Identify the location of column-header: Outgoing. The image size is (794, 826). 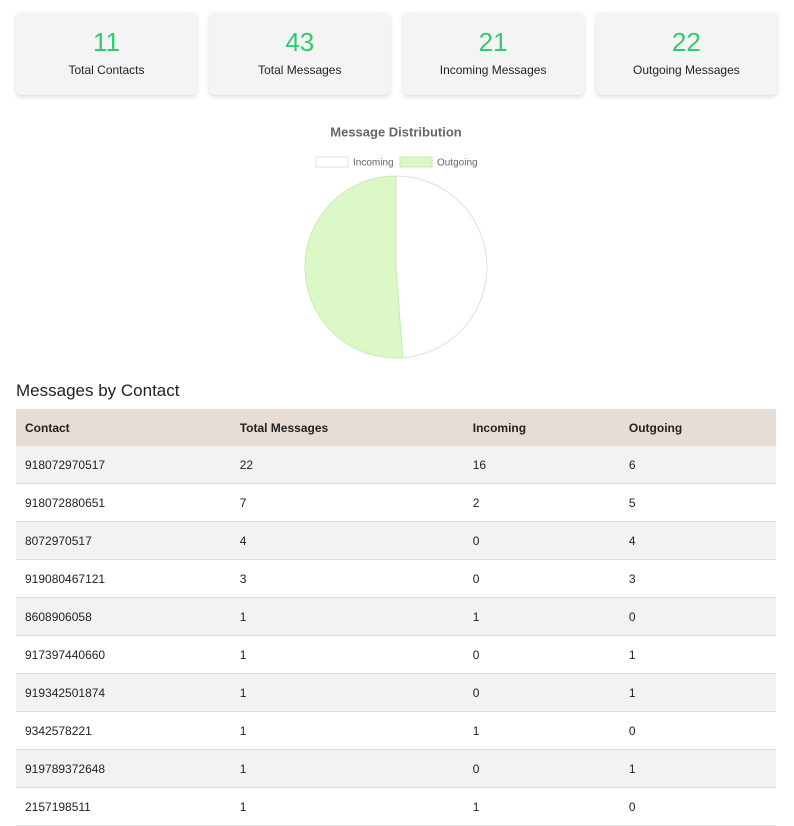
(697, 427).